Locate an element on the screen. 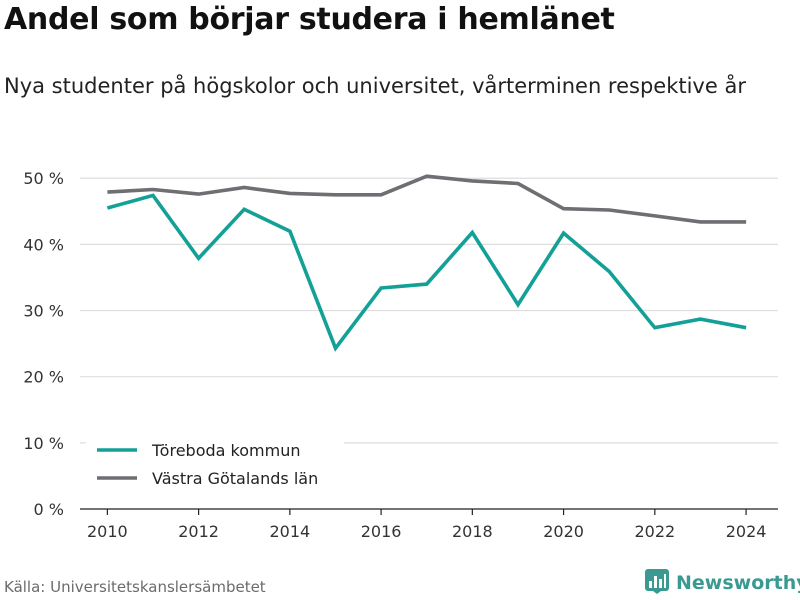 The width and height of the screenshot is (800, 600). legend-background is located at coordinates (215, 465).